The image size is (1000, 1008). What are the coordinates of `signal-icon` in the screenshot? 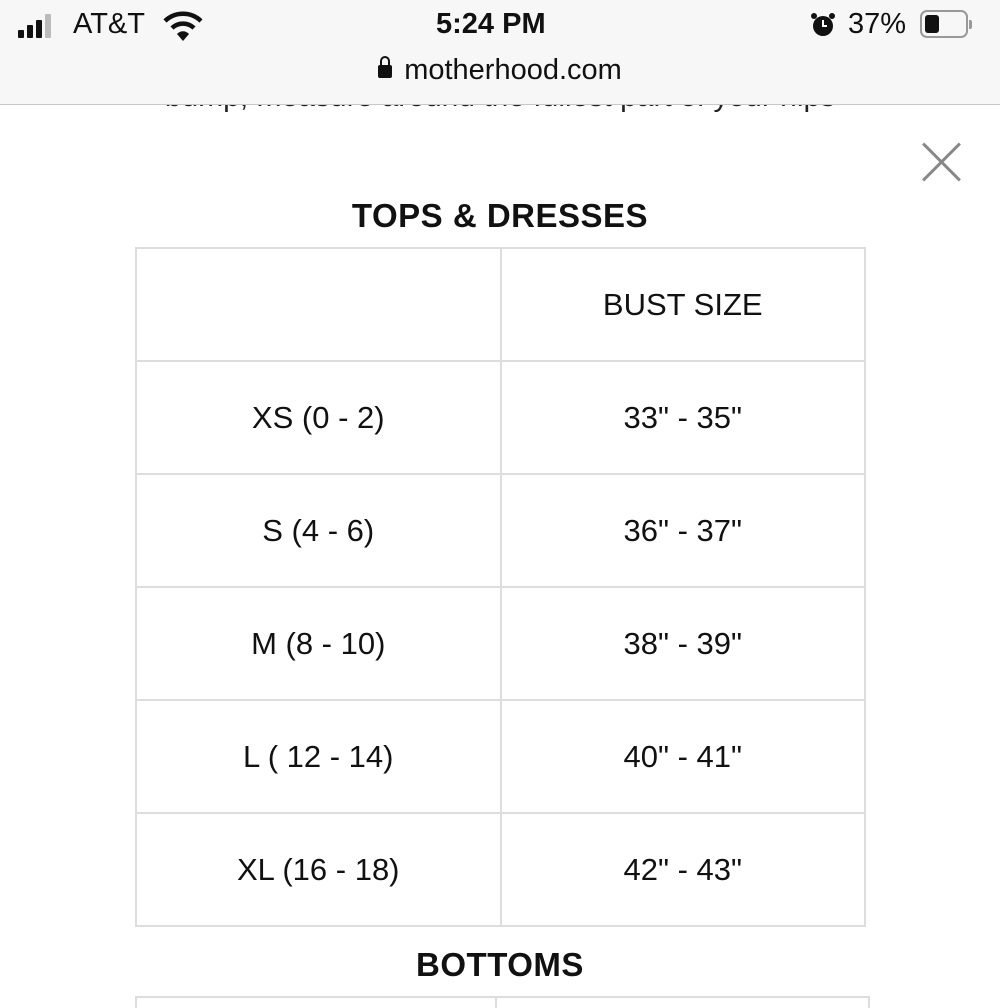 It's located at (34, 26).